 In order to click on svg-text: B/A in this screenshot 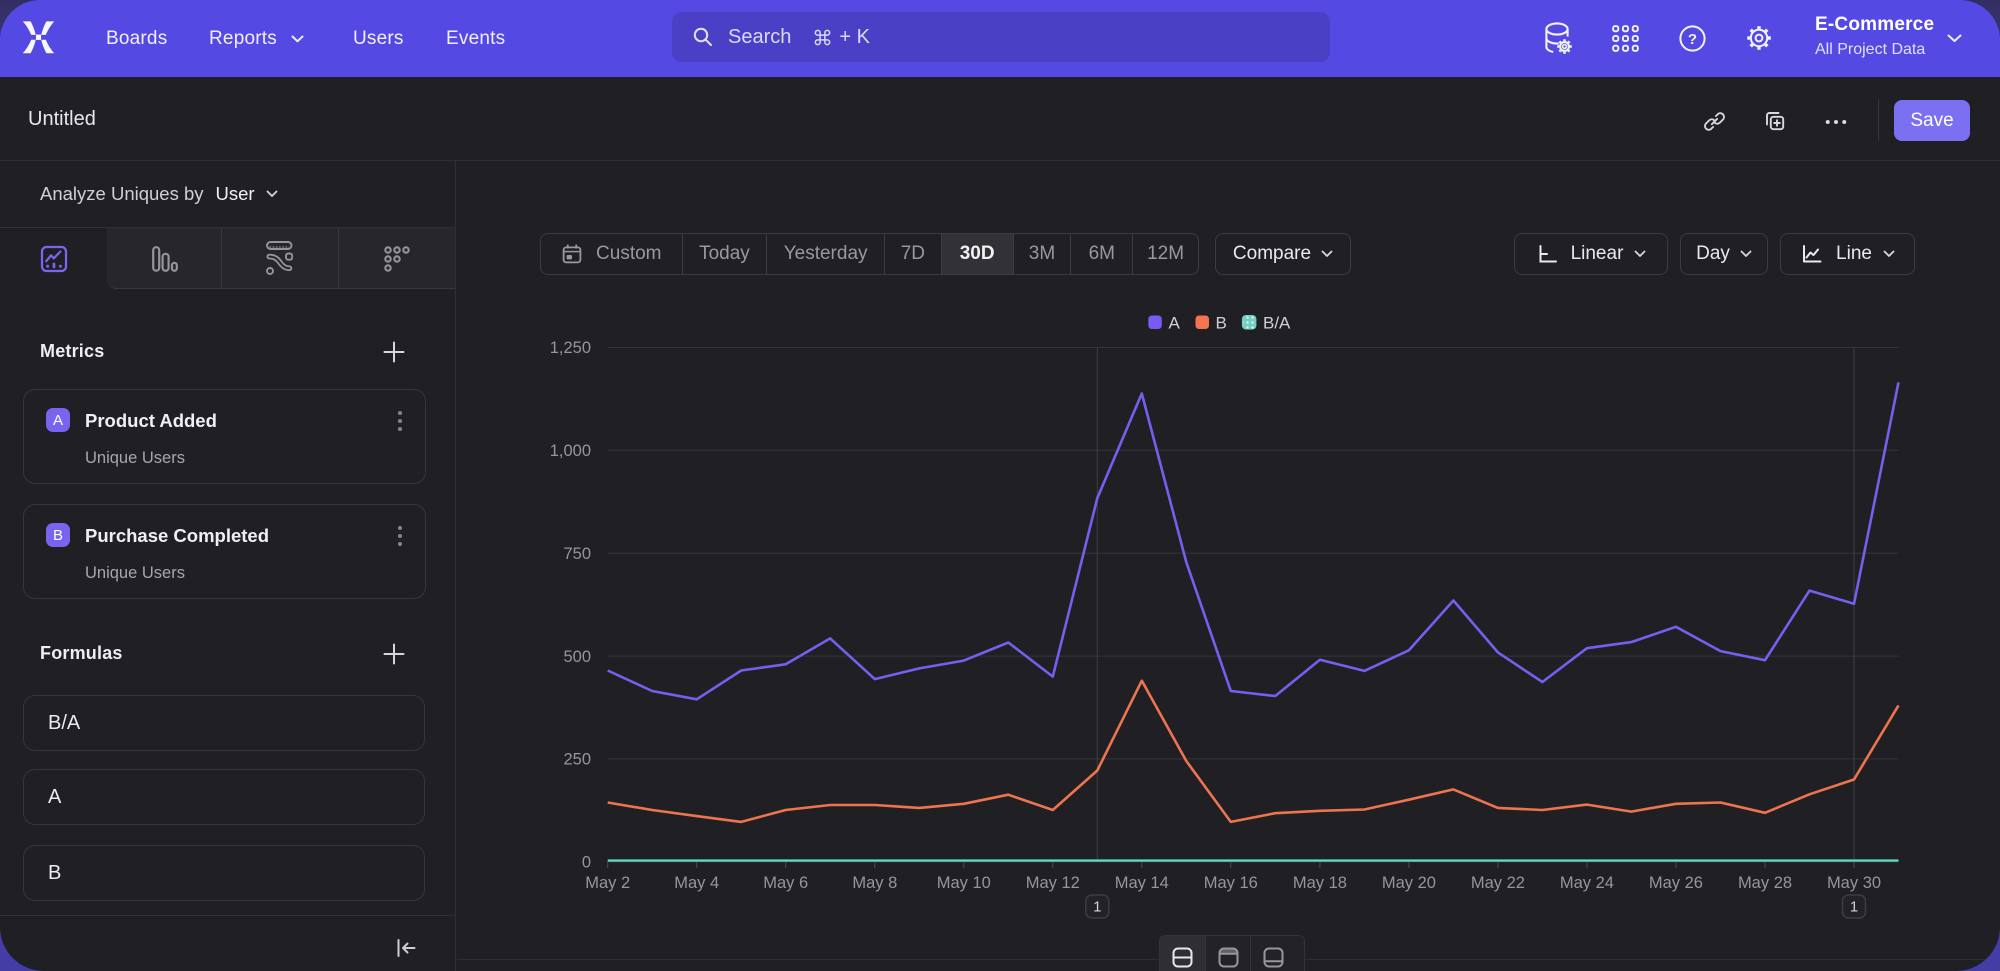, I will do `click(1277, 323)`.